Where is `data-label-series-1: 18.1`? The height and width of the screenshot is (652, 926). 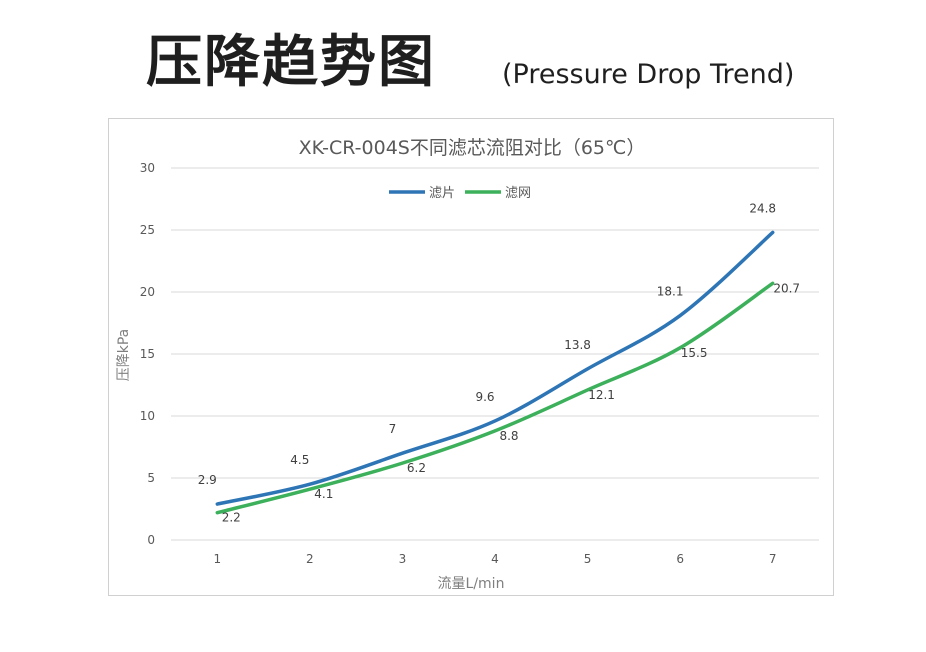 data-label-series-1: 18.1 is located at coordinates (670, 292).